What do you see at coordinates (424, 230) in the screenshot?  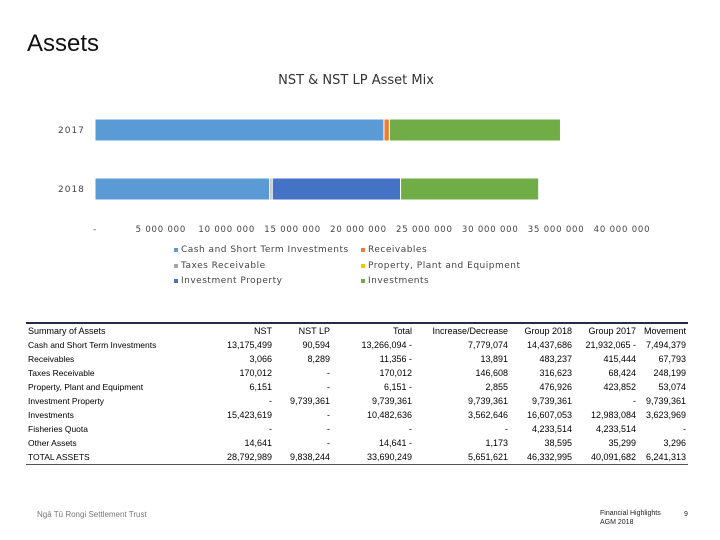 I see `x-tick-label: 25 000 000` at bounding box center [424, 230].